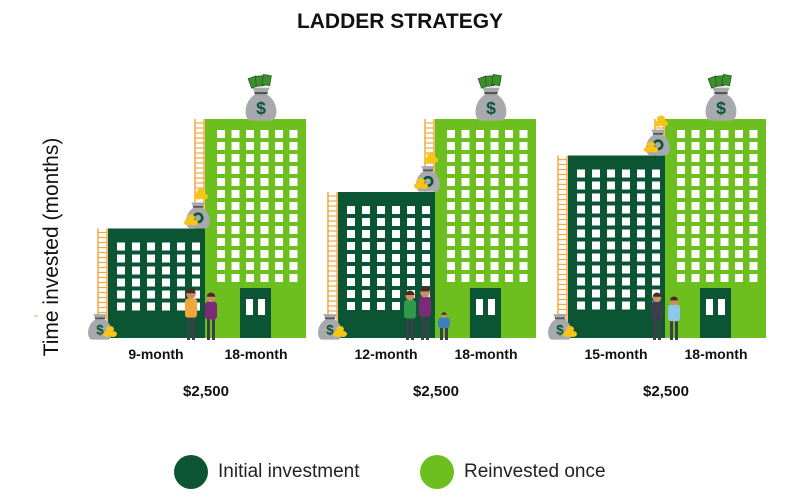 Image resolution: width=800 pixels, height=500 pixels. Describe the element at coordinates (386, 265) in the screenshot. I see `building-body` at that location.